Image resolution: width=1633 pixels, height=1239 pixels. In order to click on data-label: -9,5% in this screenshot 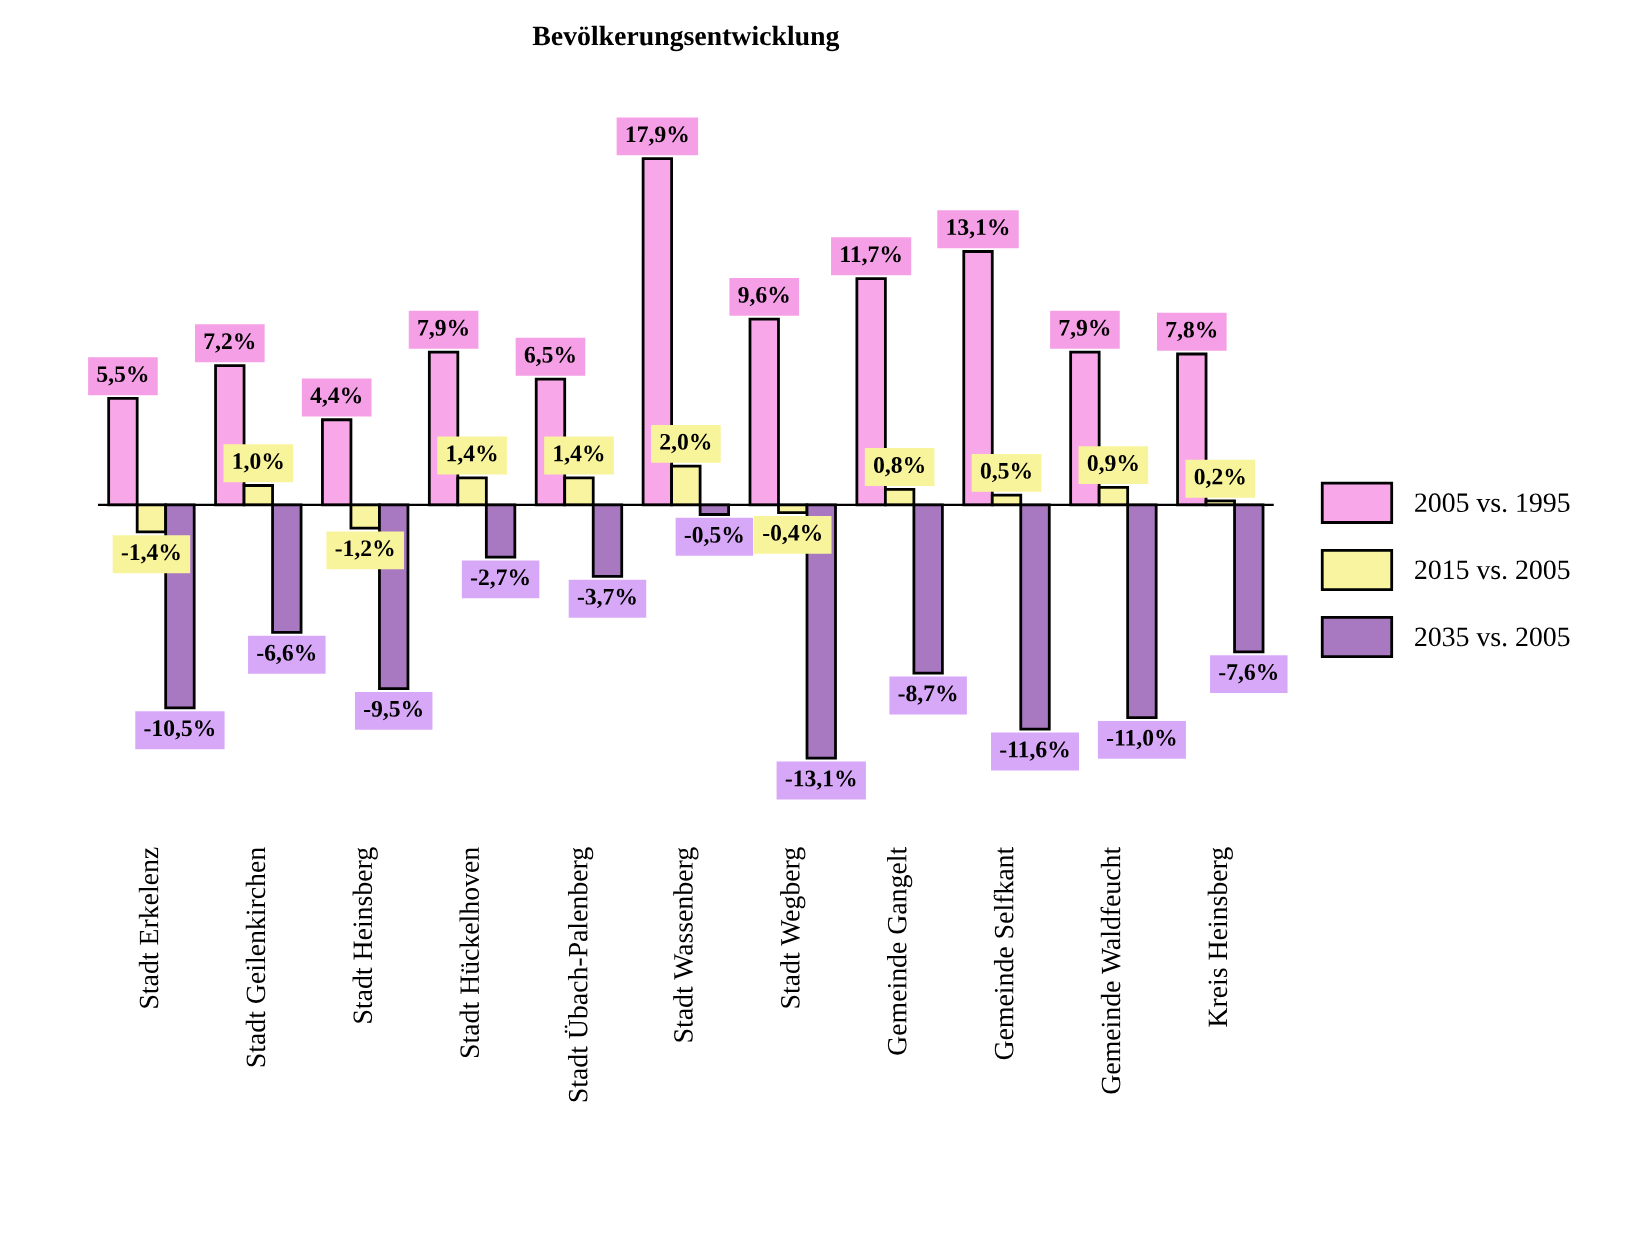, I will do `click(393, 710)`.